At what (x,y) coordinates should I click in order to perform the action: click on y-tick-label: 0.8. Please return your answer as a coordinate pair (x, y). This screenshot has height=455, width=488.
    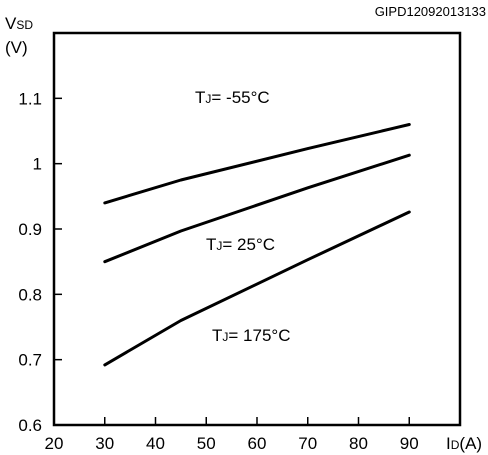
    Looking at the image, I should click on (30, 294).